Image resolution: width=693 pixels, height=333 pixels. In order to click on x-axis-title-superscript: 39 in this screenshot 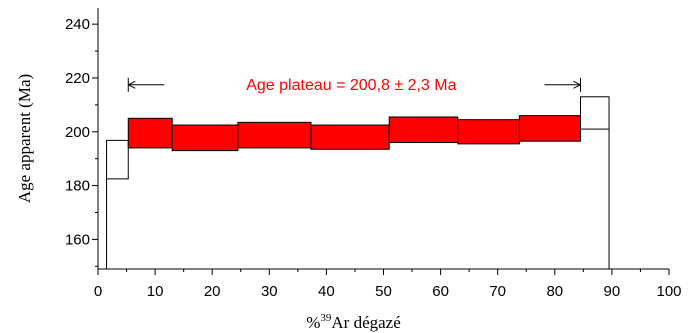, I will do `click(326, 318)`.